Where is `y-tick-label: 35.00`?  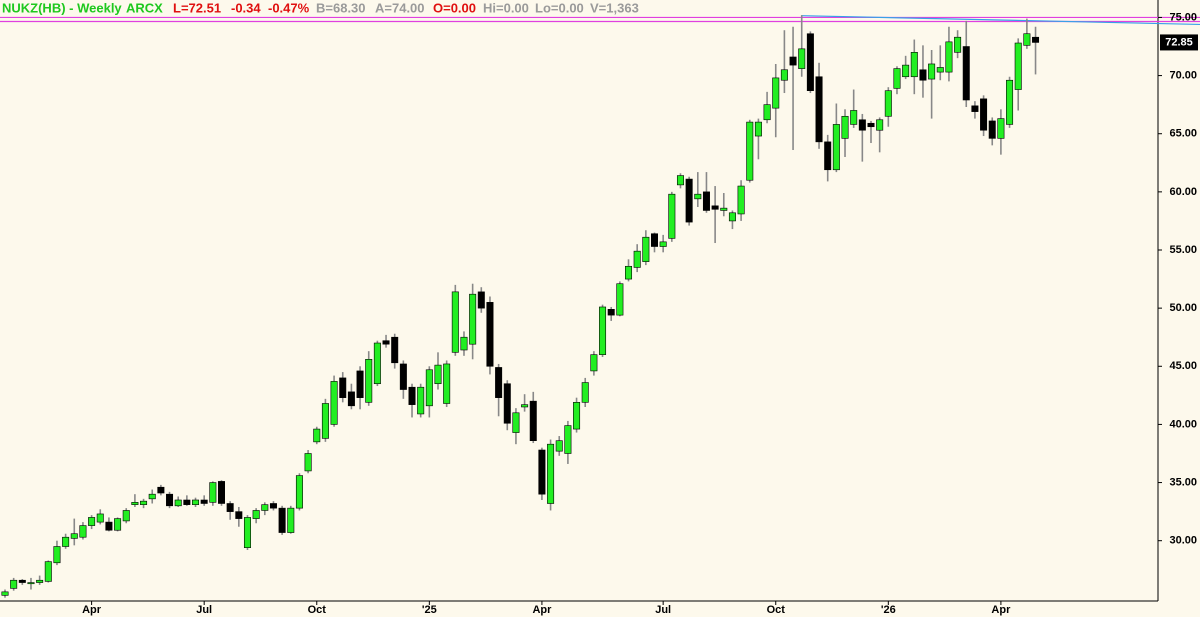 y-tick-label: 35.00 is located at coordinates (1183, 482).